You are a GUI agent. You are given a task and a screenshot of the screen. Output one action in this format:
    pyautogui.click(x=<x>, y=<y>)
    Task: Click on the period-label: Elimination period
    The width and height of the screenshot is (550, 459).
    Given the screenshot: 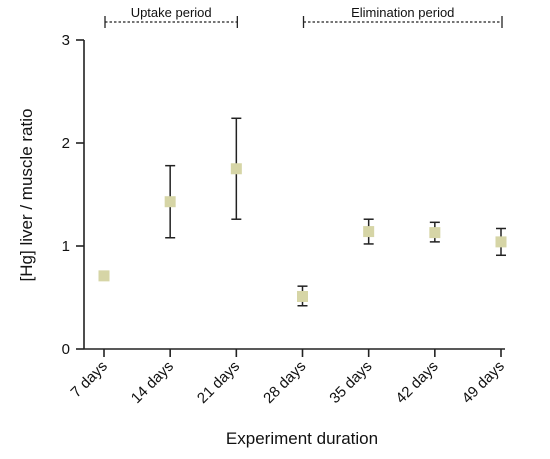 What is the action you would take?
    pyautogui.click(x=402, y=12)
    